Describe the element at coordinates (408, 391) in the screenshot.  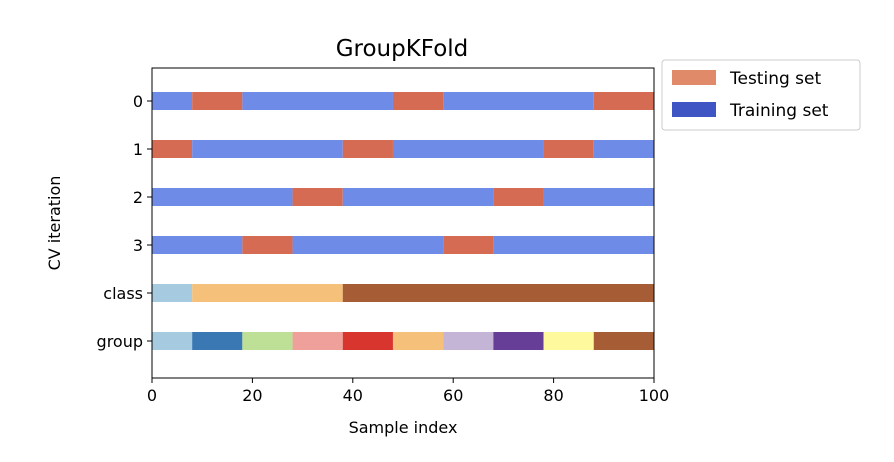
I see `x-axis-ticks: 0 20 40 60 80 100` at that location.